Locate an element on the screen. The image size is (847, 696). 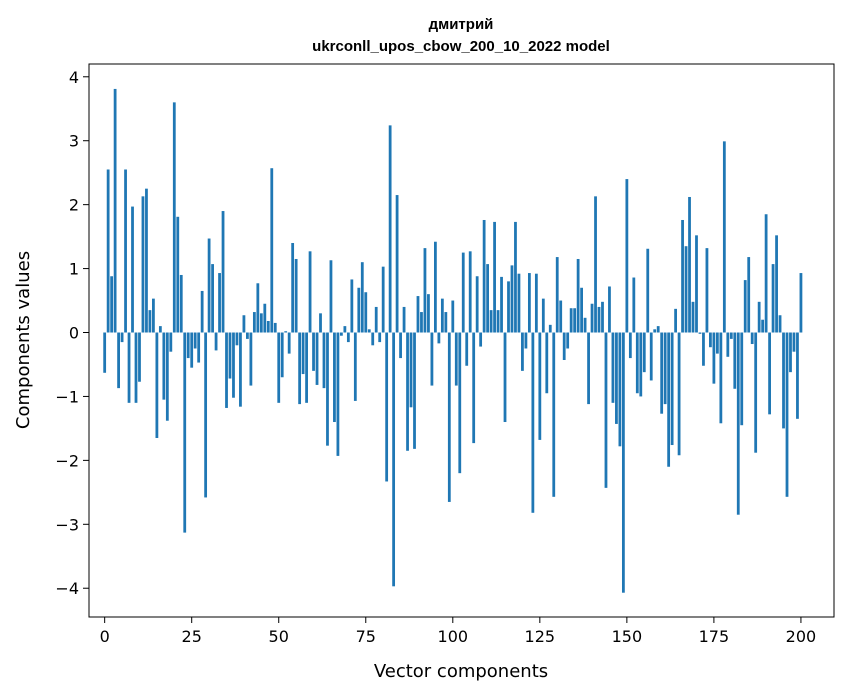
x-tick-label: 0 is located at coordinates (105, 636).